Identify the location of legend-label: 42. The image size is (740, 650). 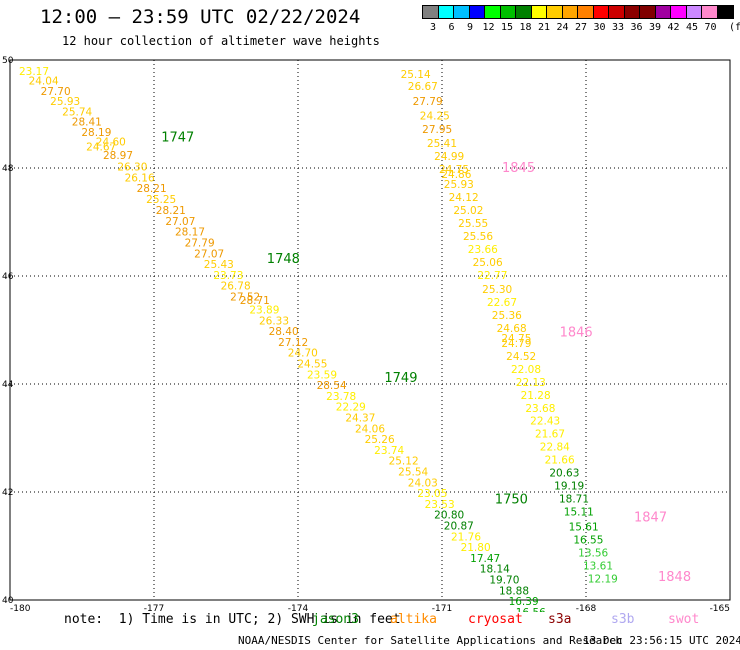
(673, 27).